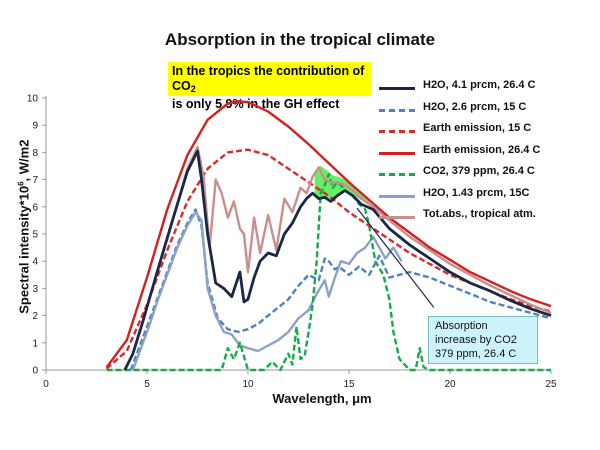  Describe the element at coordinates (256, 104) in the screenshot. I see `callout-text-rest: is only 5.9% in the GH effect` at that location.